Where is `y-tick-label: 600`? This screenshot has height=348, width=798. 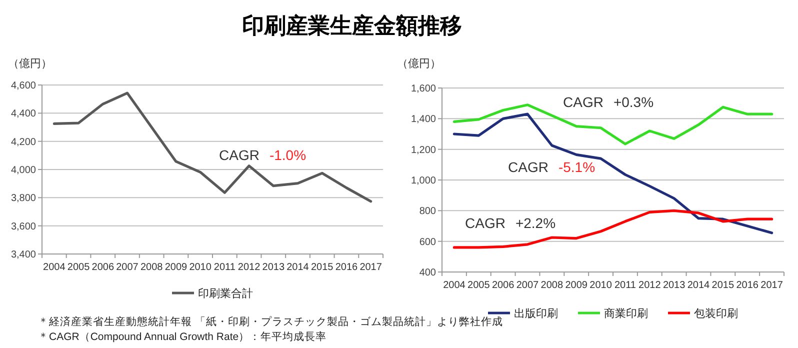 y-tick-label: 600 is located at coordinates (427, 242).